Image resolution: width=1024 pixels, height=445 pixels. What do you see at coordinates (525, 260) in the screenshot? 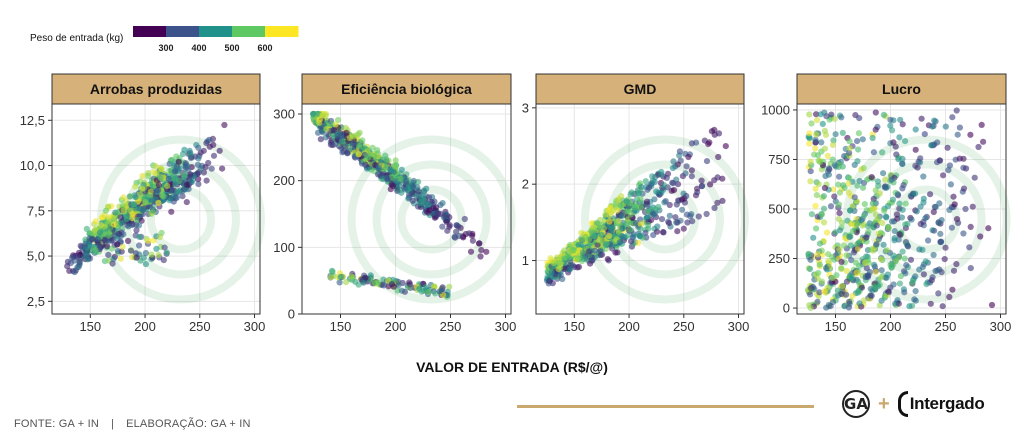
I see `y-tick-label: 1` at bounding box center [525, 260].